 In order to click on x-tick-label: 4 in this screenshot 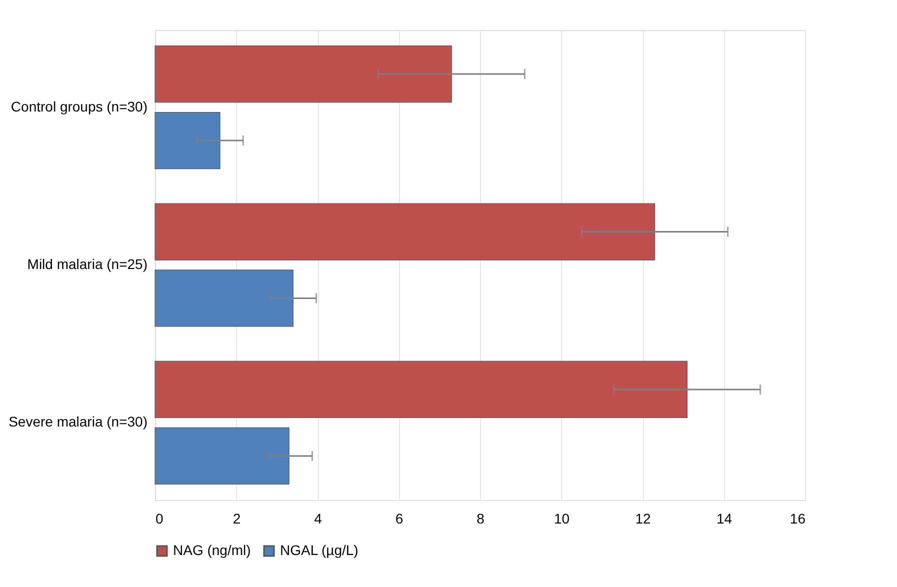, I will do `click(318, 518)`.